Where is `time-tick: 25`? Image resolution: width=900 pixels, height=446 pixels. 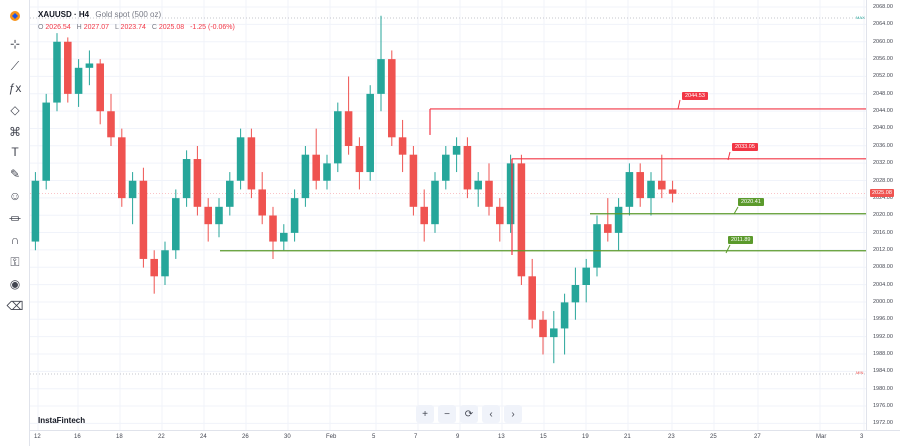
time-tick: 25 is located at coordinates (713, 437).